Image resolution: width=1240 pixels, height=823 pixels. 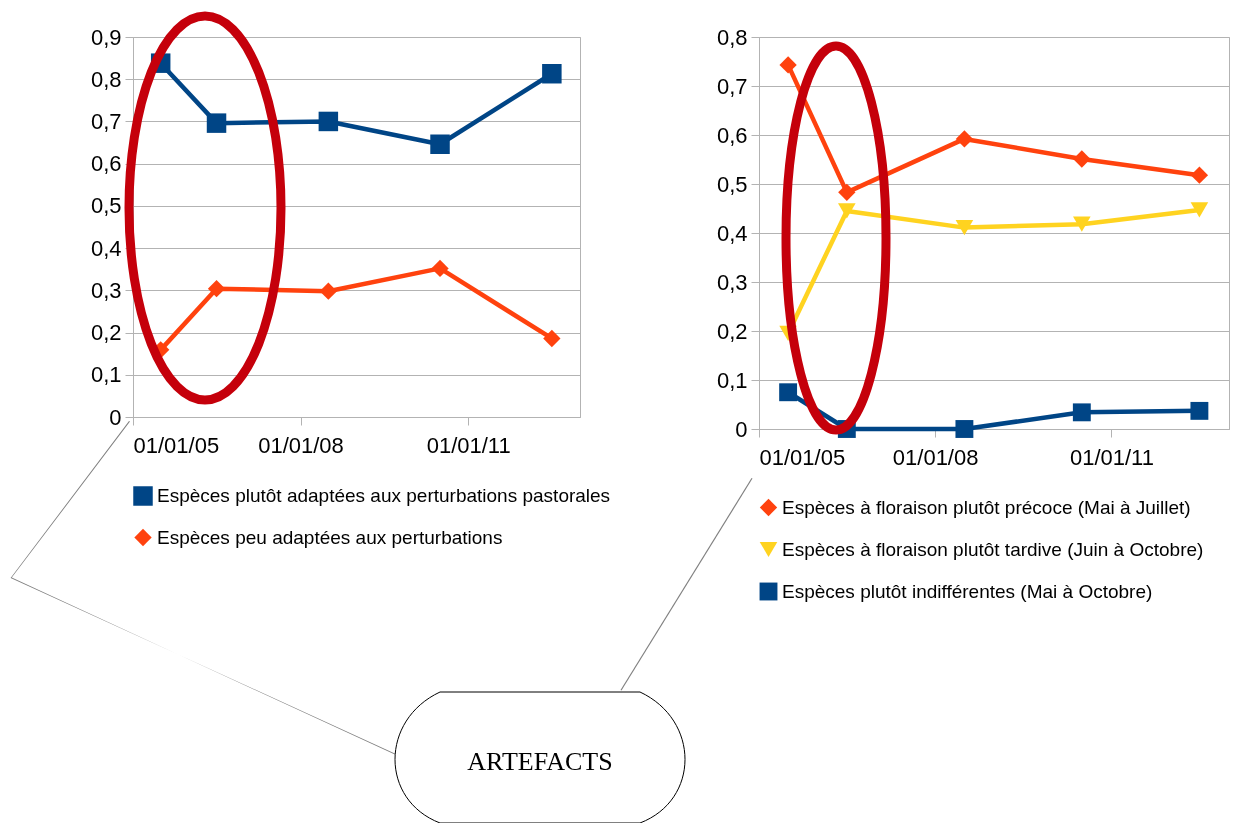 I want to click on legend-label: Espèces à floraison plutôt précoce (Mai à Juillet), so click(x=986, y=507).